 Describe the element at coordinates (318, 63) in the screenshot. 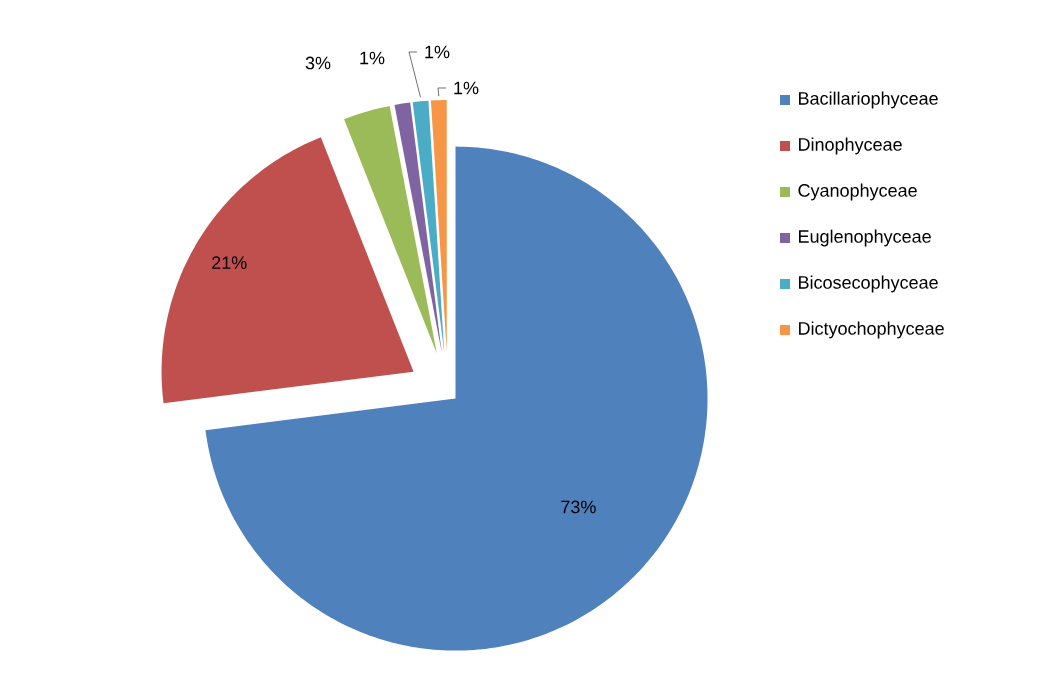

I see `data-label: 3%` at that location.